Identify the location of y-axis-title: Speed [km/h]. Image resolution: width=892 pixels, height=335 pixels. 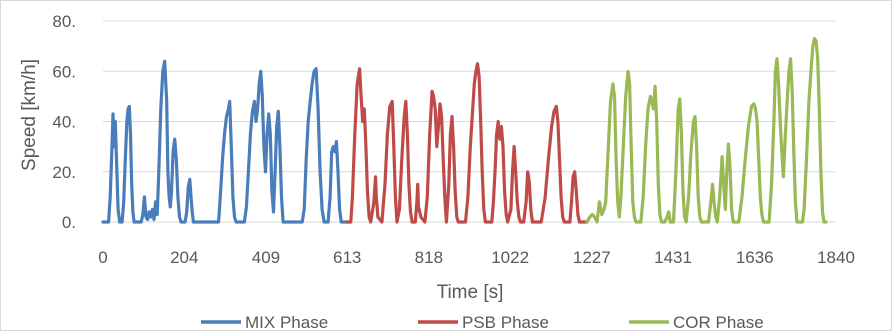
(29, 115).